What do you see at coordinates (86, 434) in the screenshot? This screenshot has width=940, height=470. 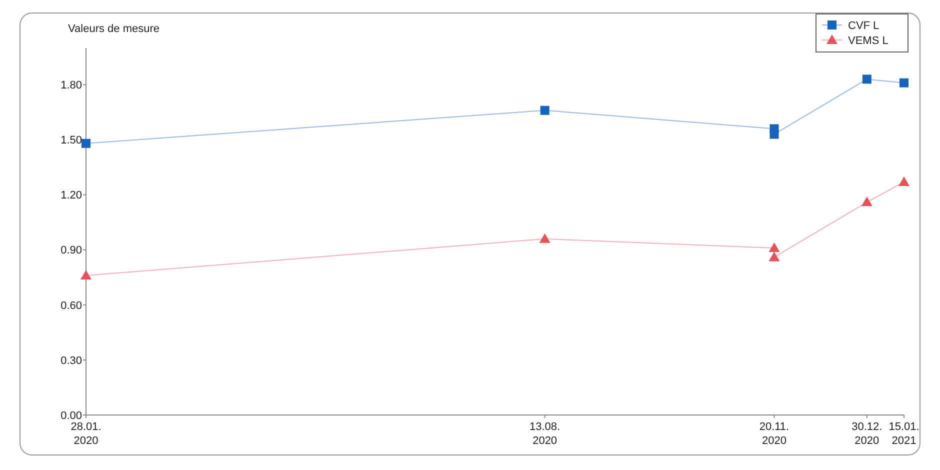 I see `x-tick-label: 28.01. 2020` at bounding box center [86, 434].